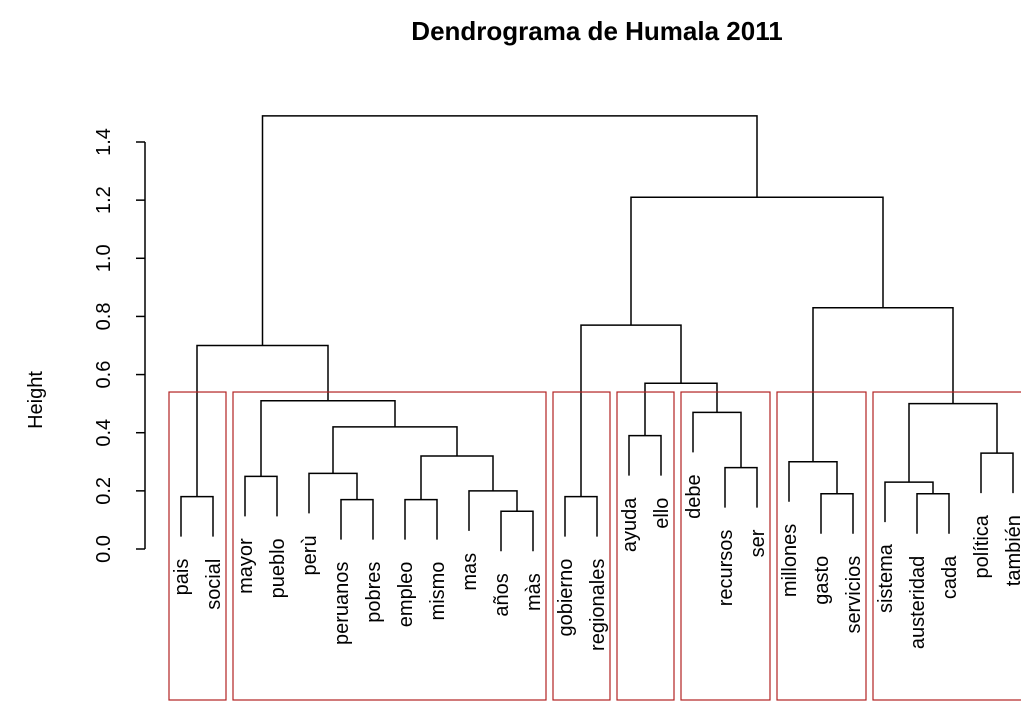  Describe the element at coordinates (104, 200) in the screenshot. I see `y-tick-label: 1.2` at that location.